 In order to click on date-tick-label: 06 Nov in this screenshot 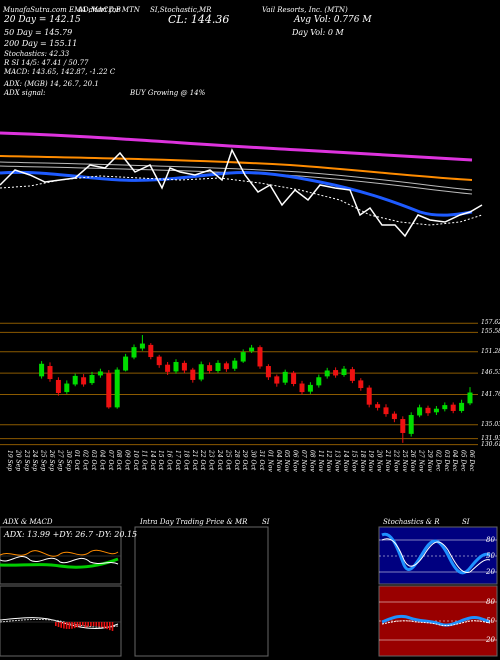, I will do `click(295, 461)`.